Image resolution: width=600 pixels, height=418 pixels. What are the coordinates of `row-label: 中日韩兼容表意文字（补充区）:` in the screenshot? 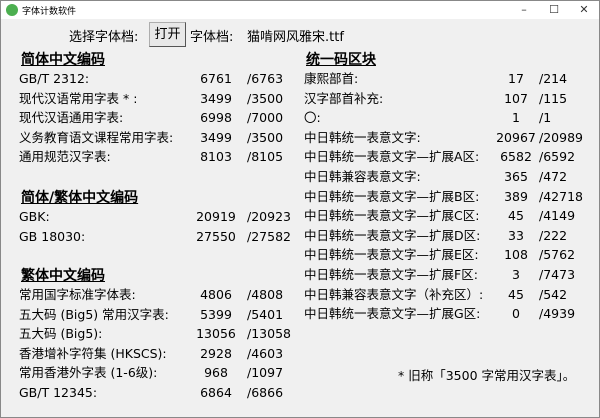 It's located at (394, 294).